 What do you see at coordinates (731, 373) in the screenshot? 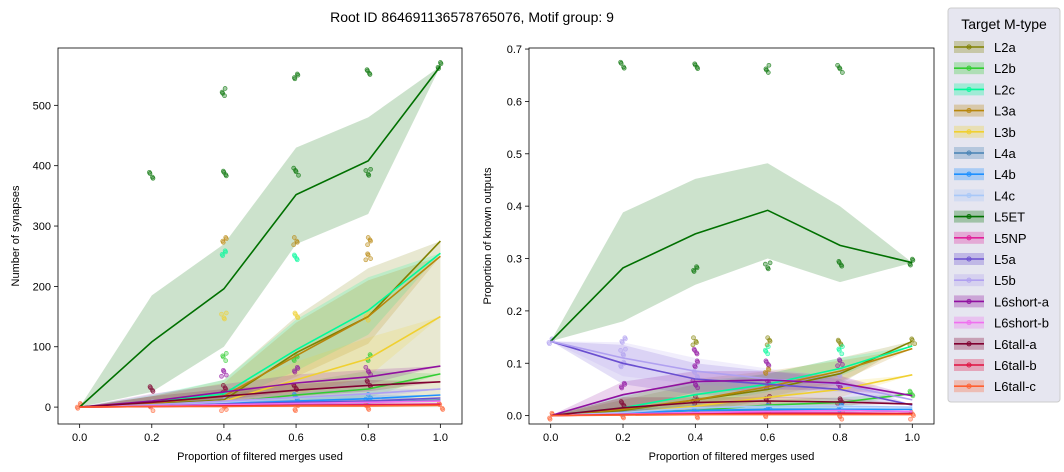
I see `band-L5a` at bounding box center [731, 373].